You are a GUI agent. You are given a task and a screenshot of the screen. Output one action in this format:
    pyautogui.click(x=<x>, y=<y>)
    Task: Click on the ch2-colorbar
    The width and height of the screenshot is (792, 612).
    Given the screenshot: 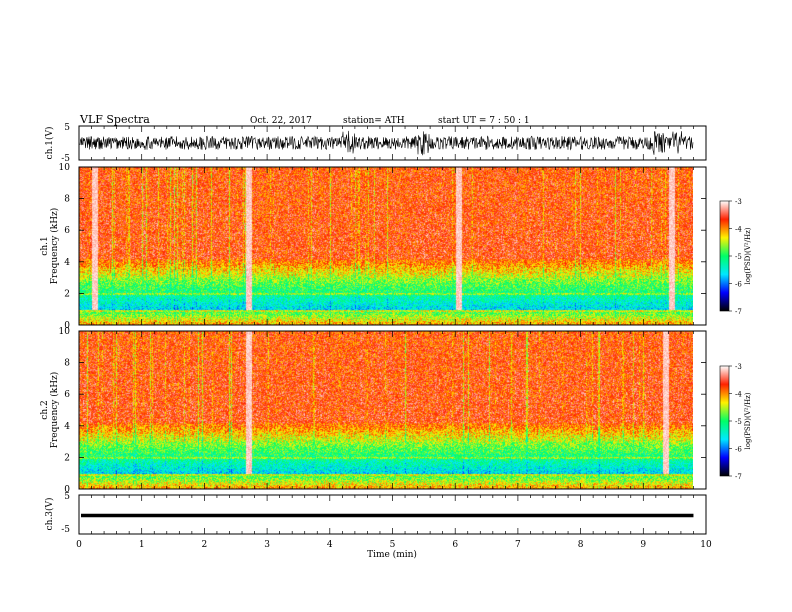 What is the action you would take?
    pyautogui.click(x=724, y=421)
    